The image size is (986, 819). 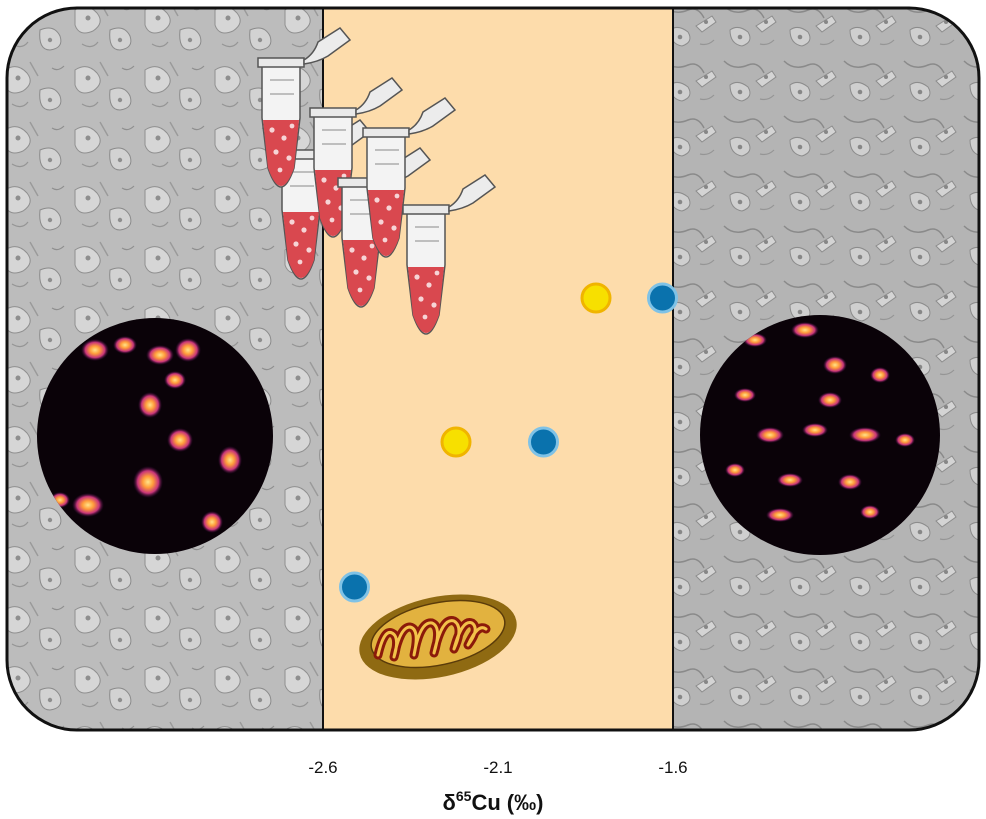 What do you see at coordinates (464, 796) in the screenshot?
I see `axis-title-superscript: 65` at bounding box center [464, 796].